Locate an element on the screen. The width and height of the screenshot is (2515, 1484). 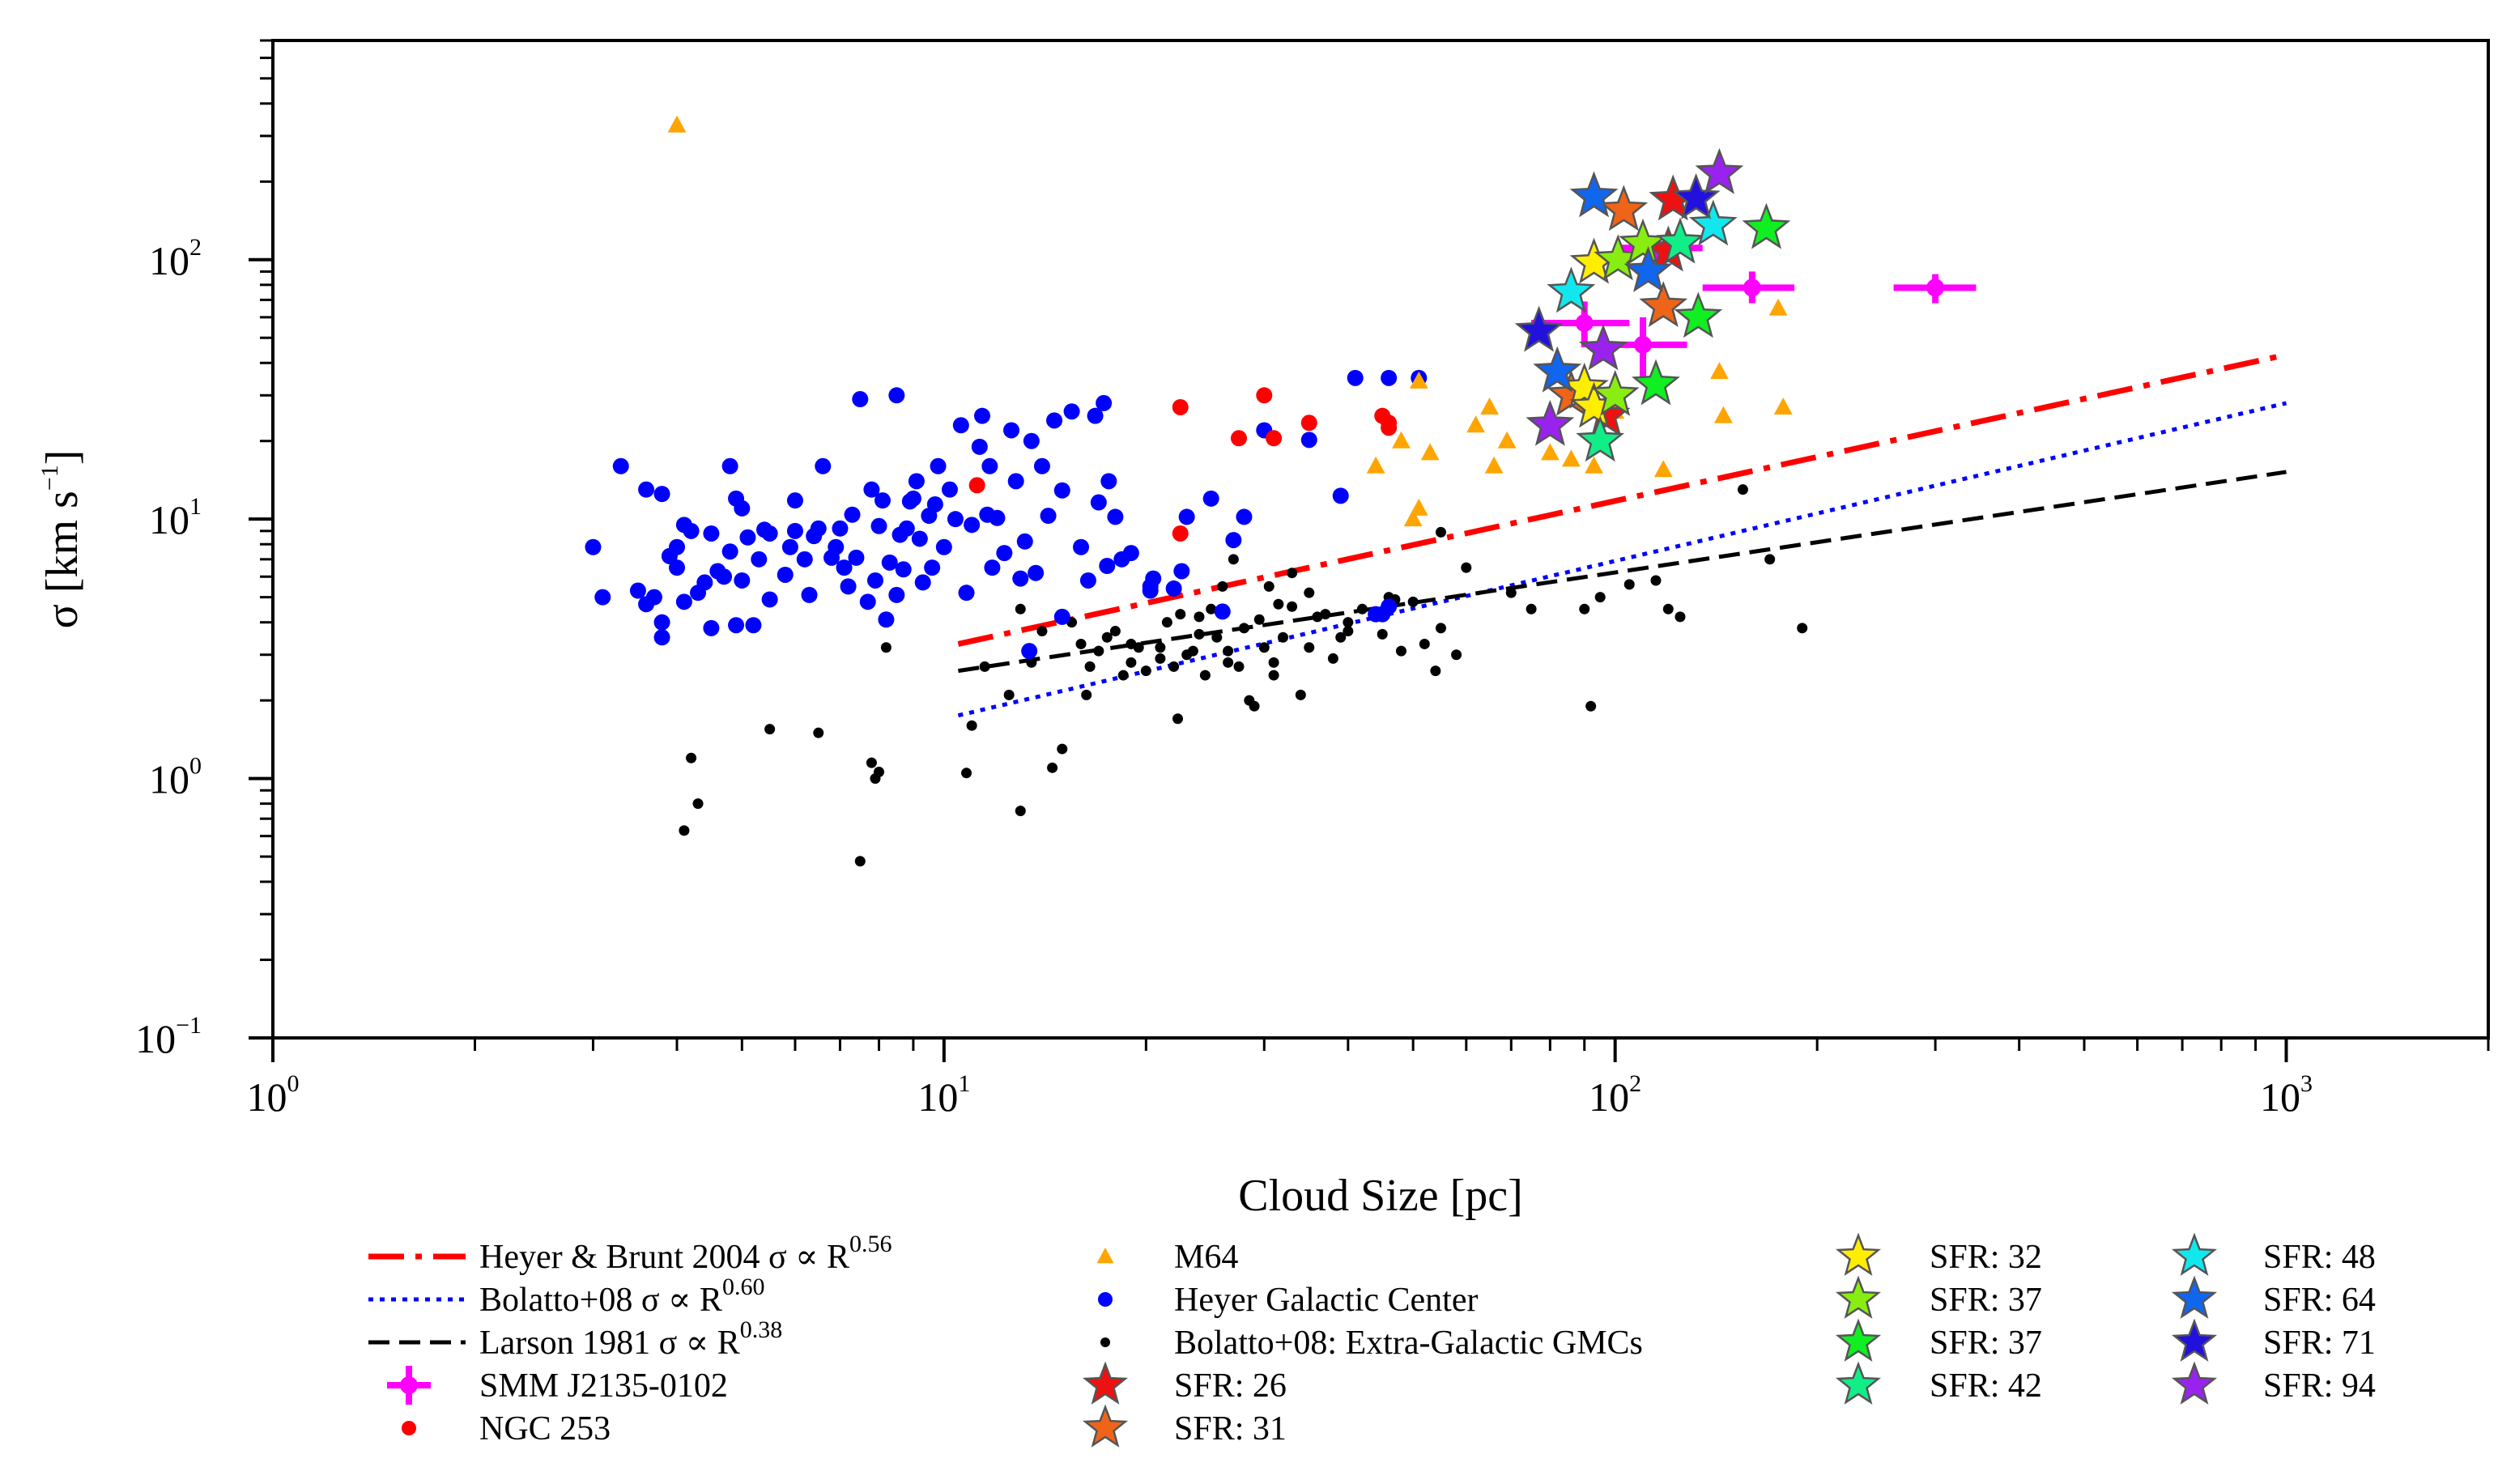
y-tick-label: 10² is located at coordinates (175, 258).